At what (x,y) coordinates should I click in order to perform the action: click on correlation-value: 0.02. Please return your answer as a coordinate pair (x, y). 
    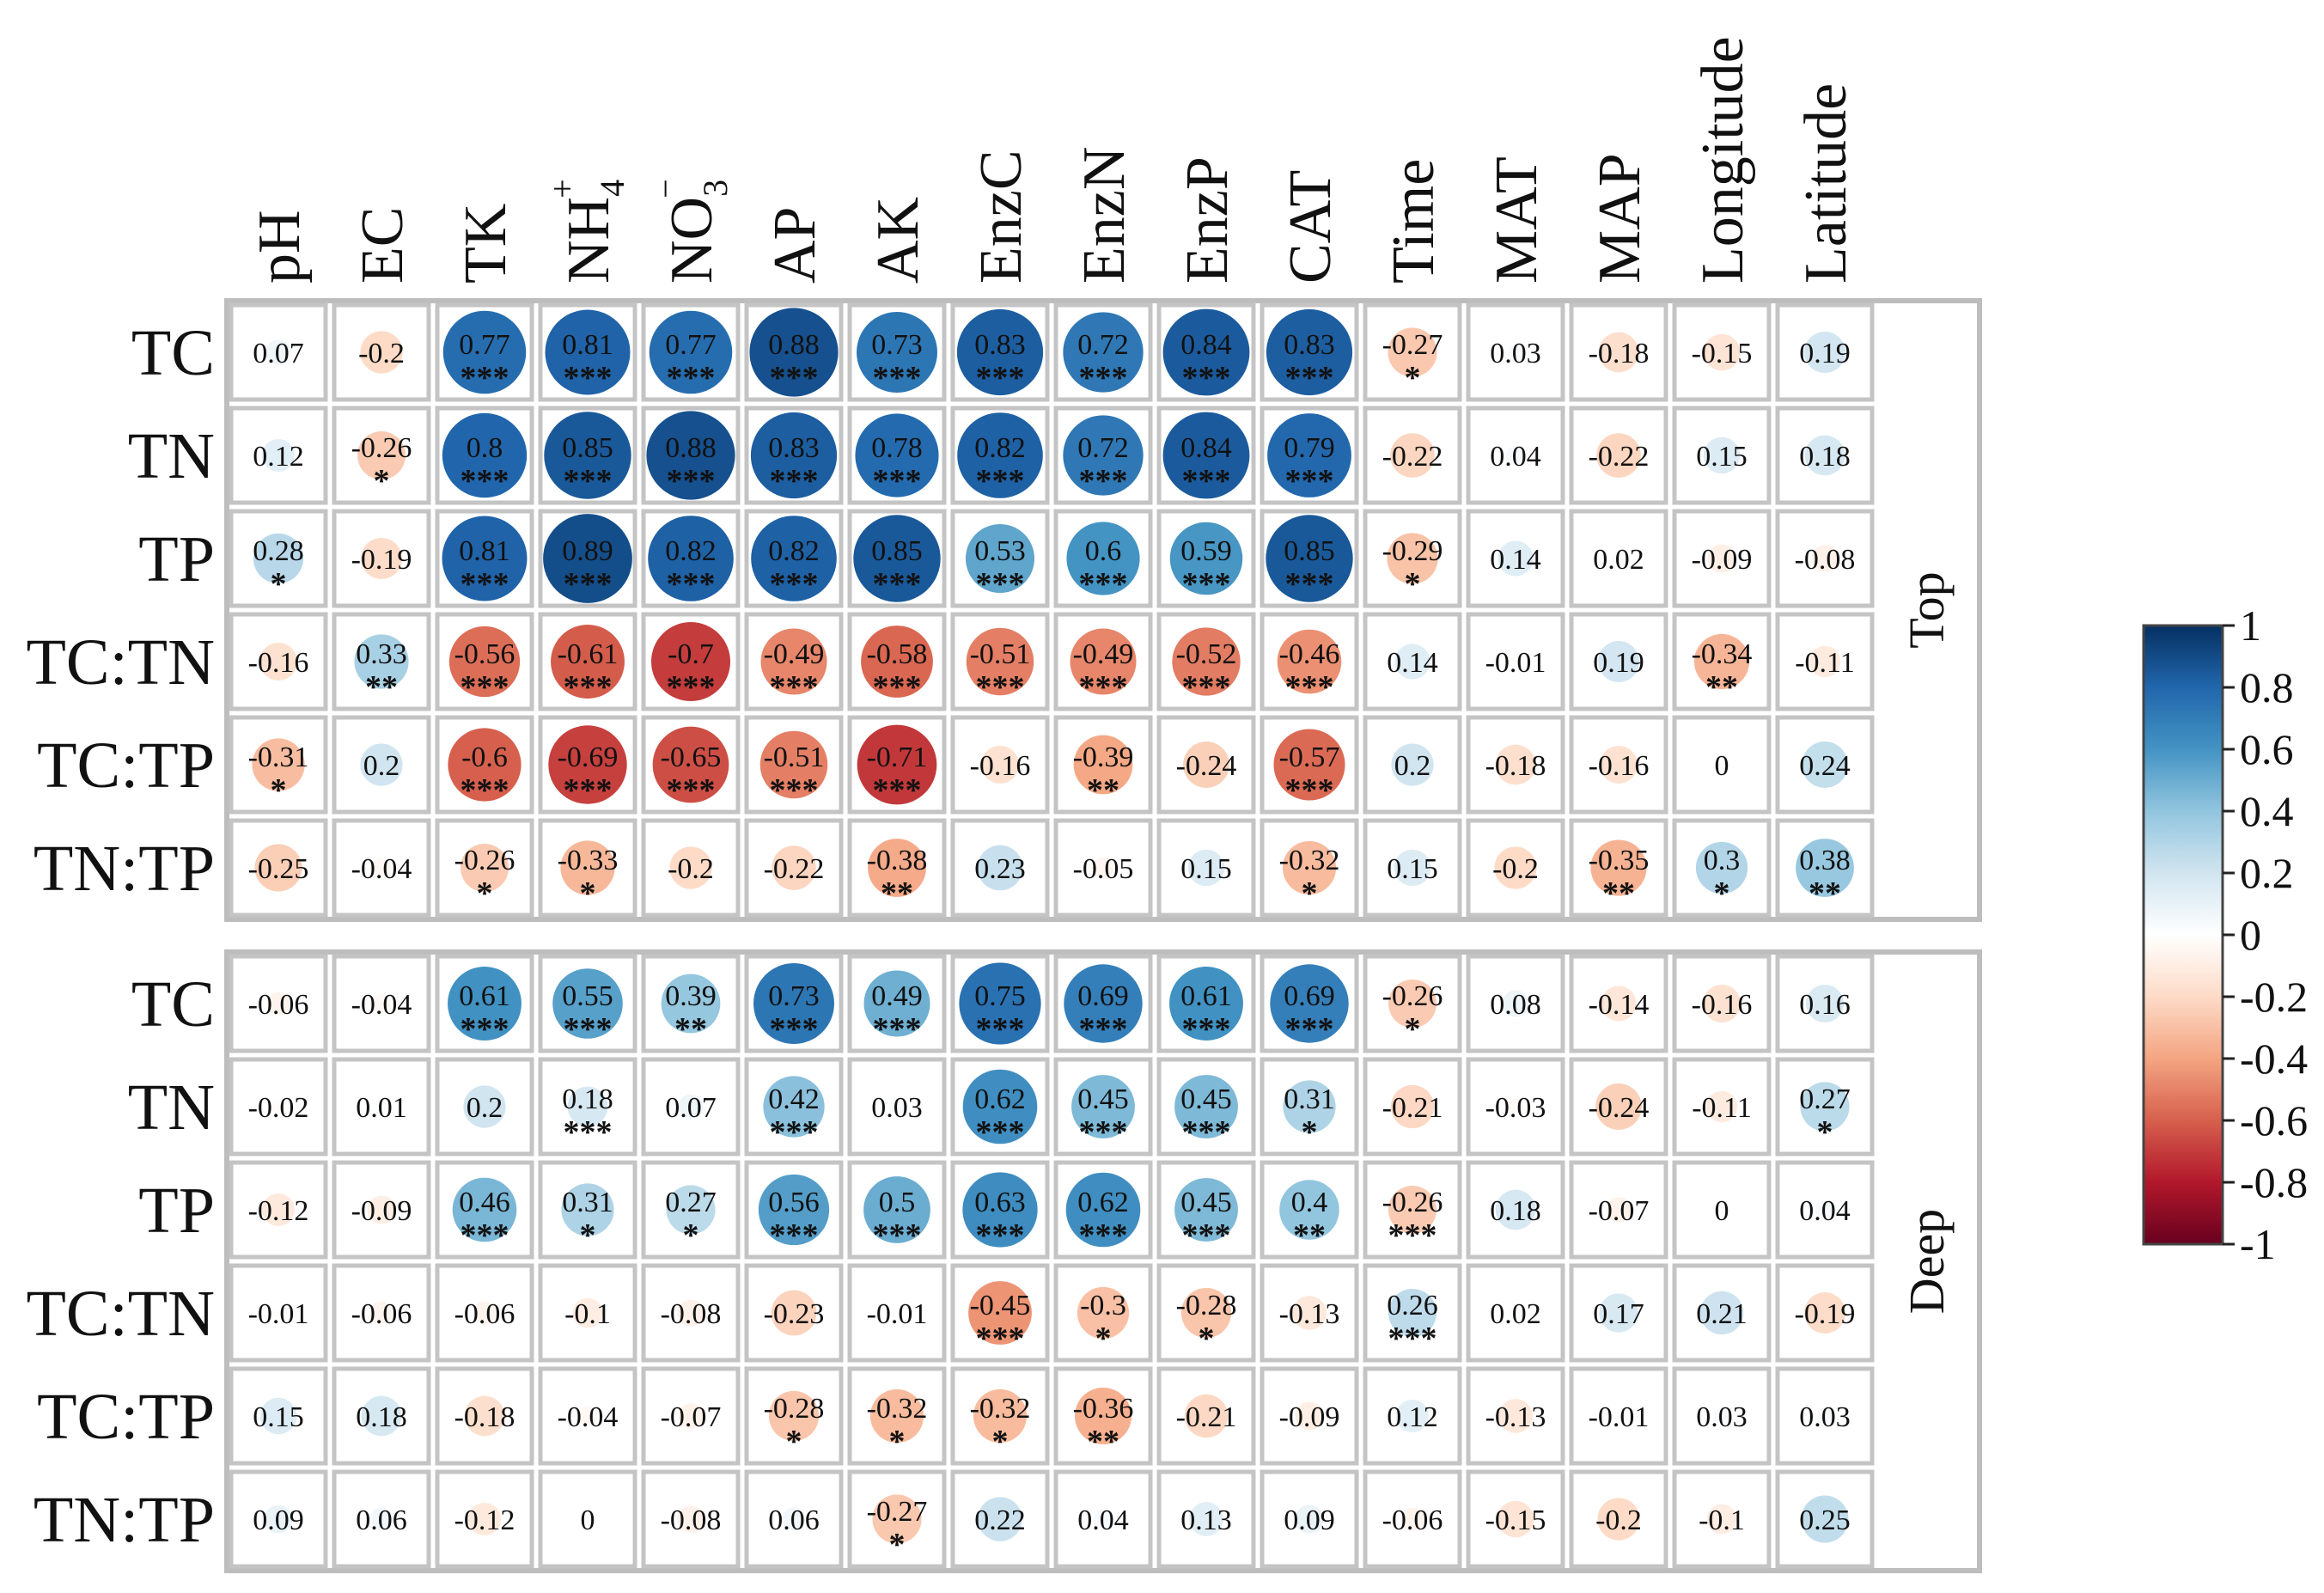
    Looking at the image, I should click on (1618, 560).